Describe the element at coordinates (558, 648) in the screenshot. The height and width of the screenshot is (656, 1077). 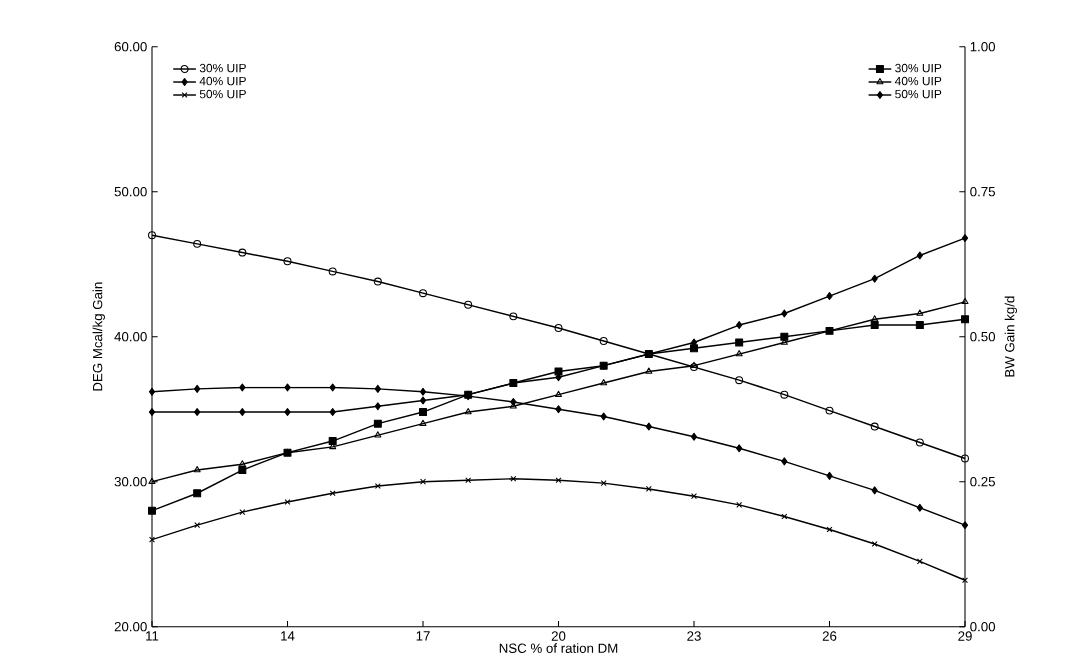
I see `x-axis-title: NSC % of ration DM` at that location.